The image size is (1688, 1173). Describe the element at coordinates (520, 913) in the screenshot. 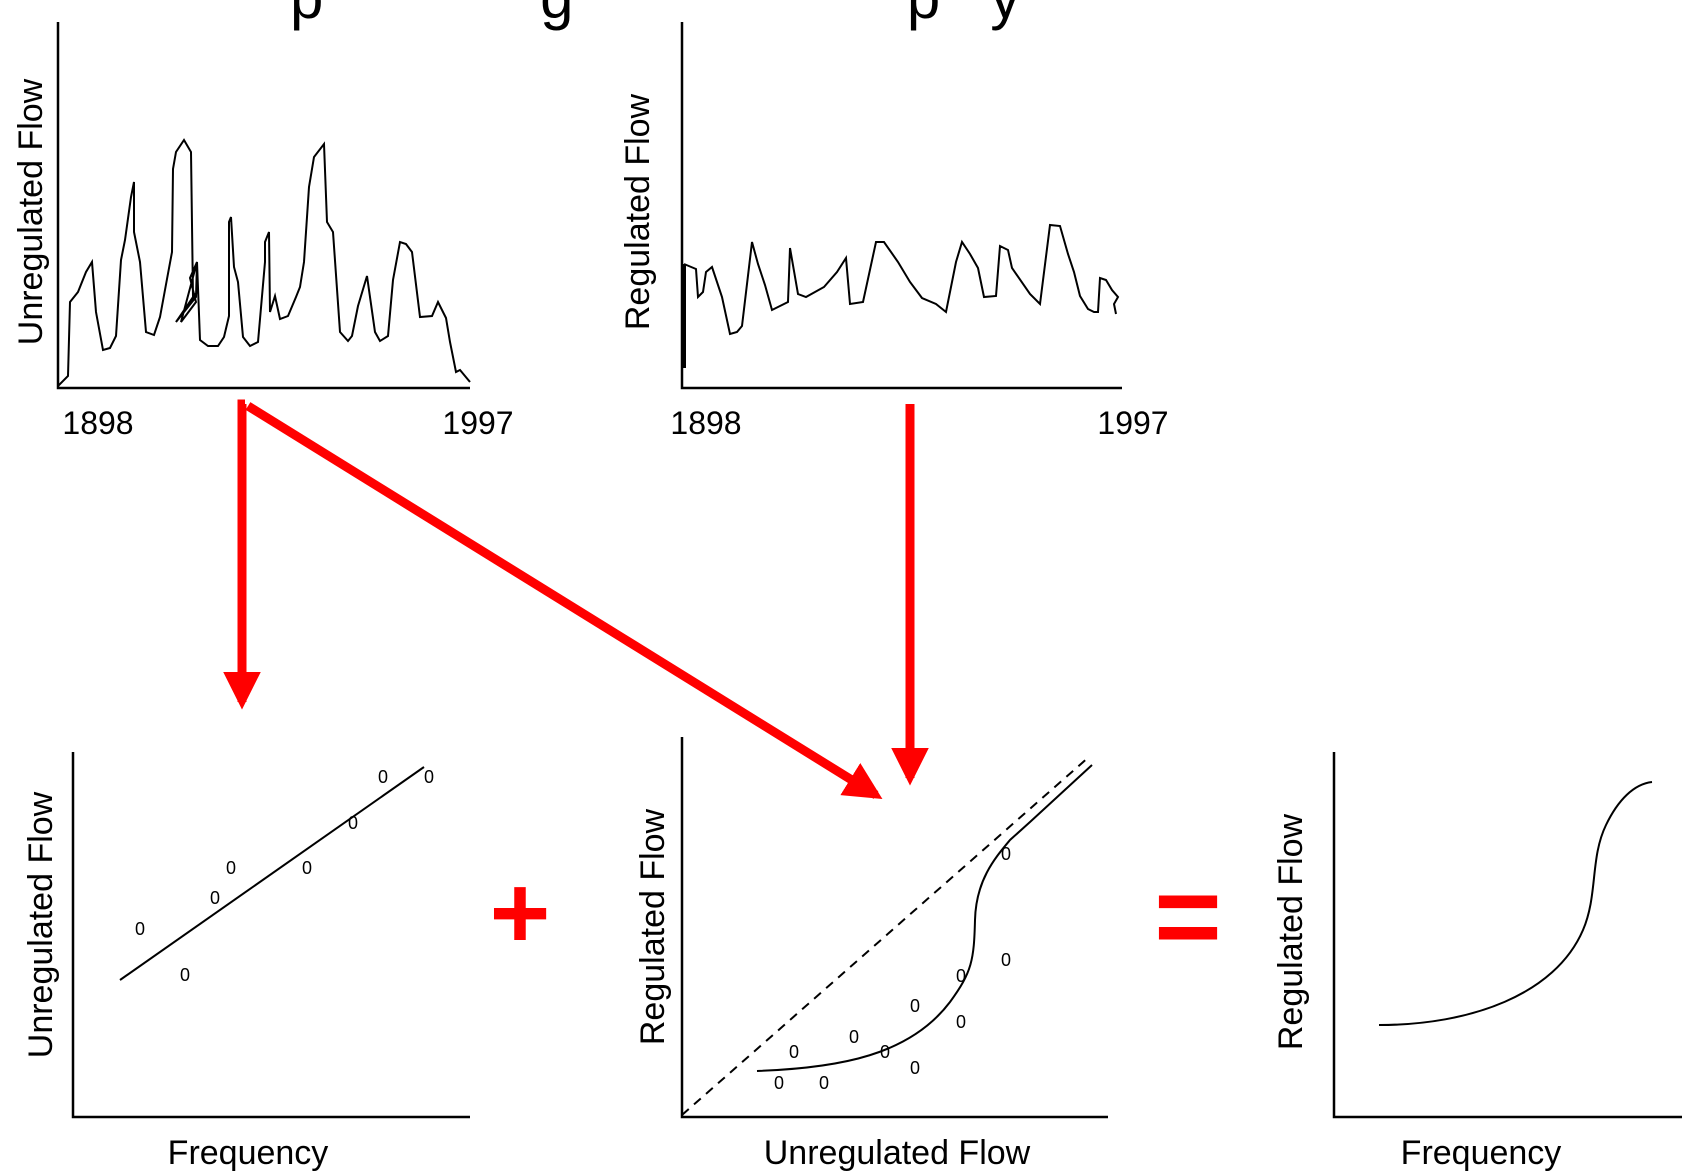

I see `plus-operator: +` at that location.